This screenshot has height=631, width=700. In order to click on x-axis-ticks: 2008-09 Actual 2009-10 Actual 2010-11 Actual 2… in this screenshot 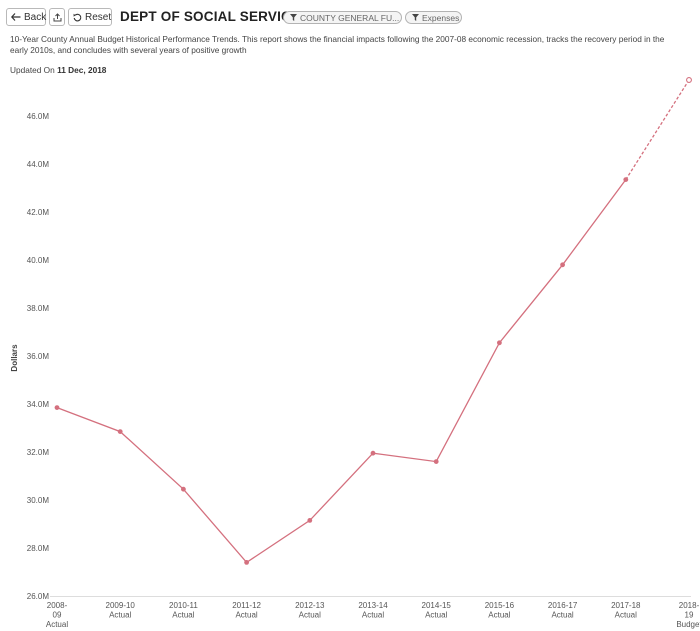, I will do `click(373, 615)`.